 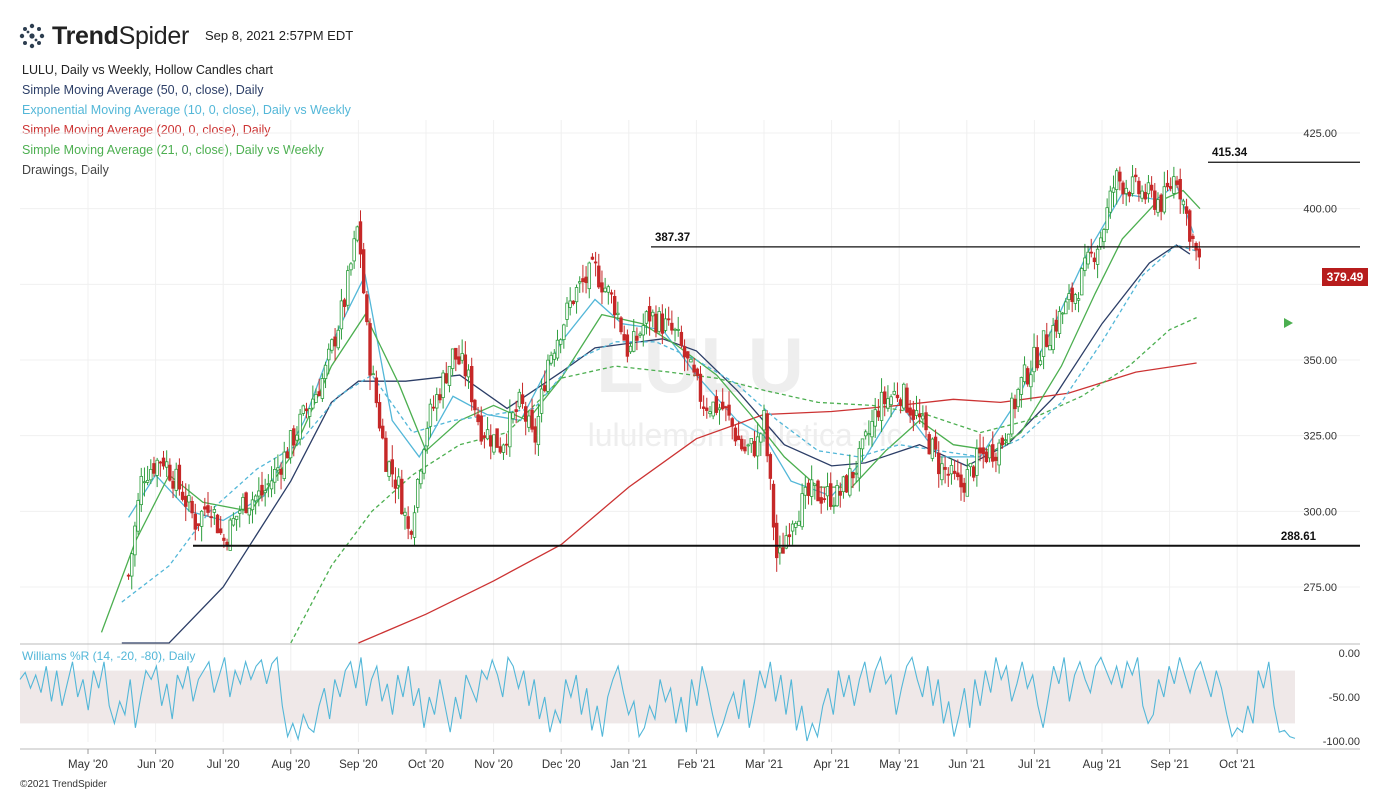 I want to click on price-axis-tick: 325.00, so click(x=1320, y=437).